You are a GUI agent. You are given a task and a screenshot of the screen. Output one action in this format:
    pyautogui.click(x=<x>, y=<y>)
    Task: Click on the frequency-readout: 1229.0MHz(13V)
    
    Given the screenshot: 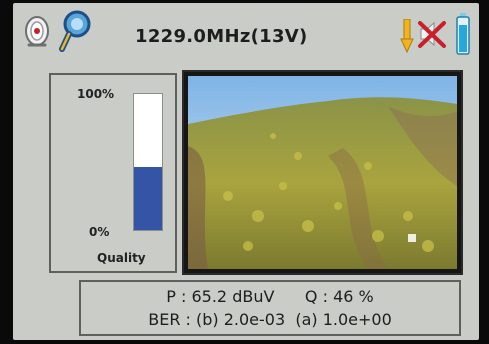 What is the action you would take?
    pyautogui.click(x=221, y=36)
    